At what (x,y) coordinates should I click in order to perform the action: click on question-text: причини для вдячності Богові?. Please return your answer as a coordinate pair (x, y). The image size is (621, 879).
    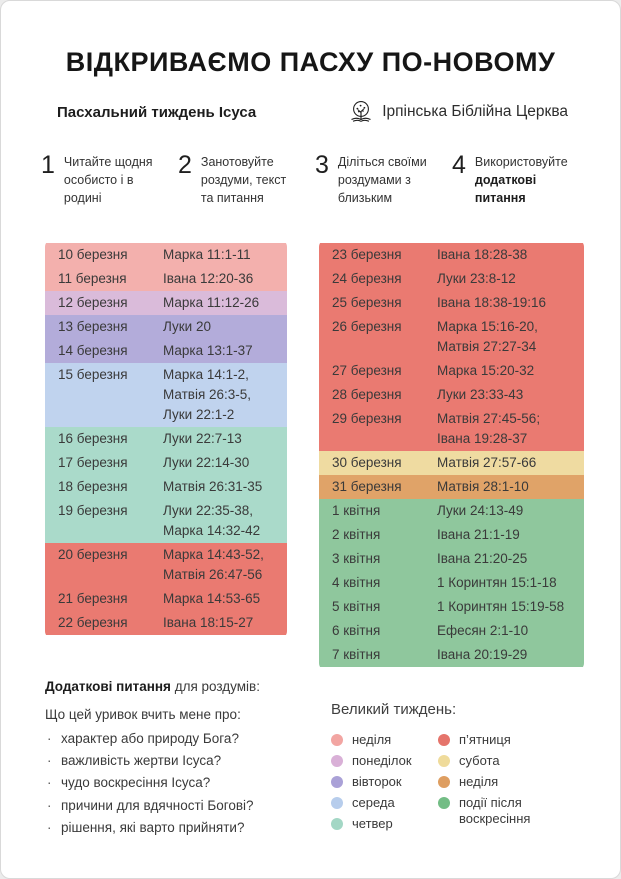
    Looking at the image, I should click on (157, 805).